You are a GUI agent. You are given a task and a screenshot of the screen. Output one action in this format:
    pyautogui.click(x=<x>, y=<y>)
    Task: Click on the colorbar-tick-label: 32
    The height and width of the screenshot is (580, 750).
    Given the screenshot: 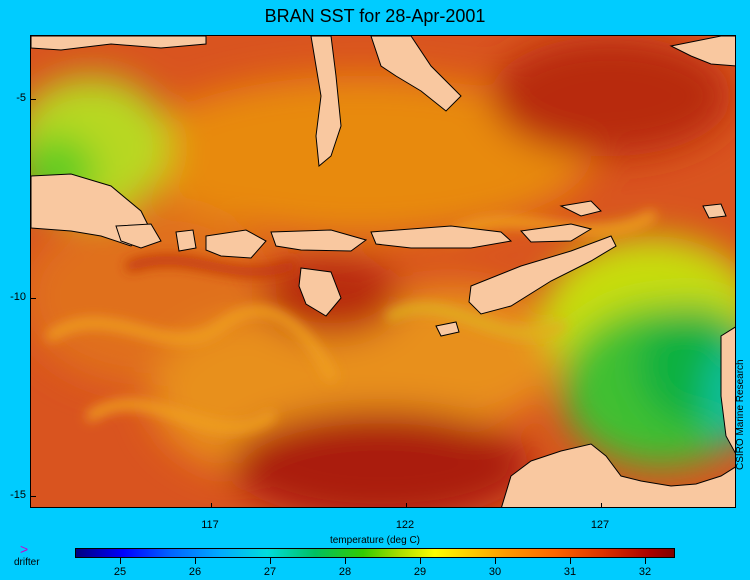 What is the action you would take?
    pyautogui.click(x=645, y=572)
    